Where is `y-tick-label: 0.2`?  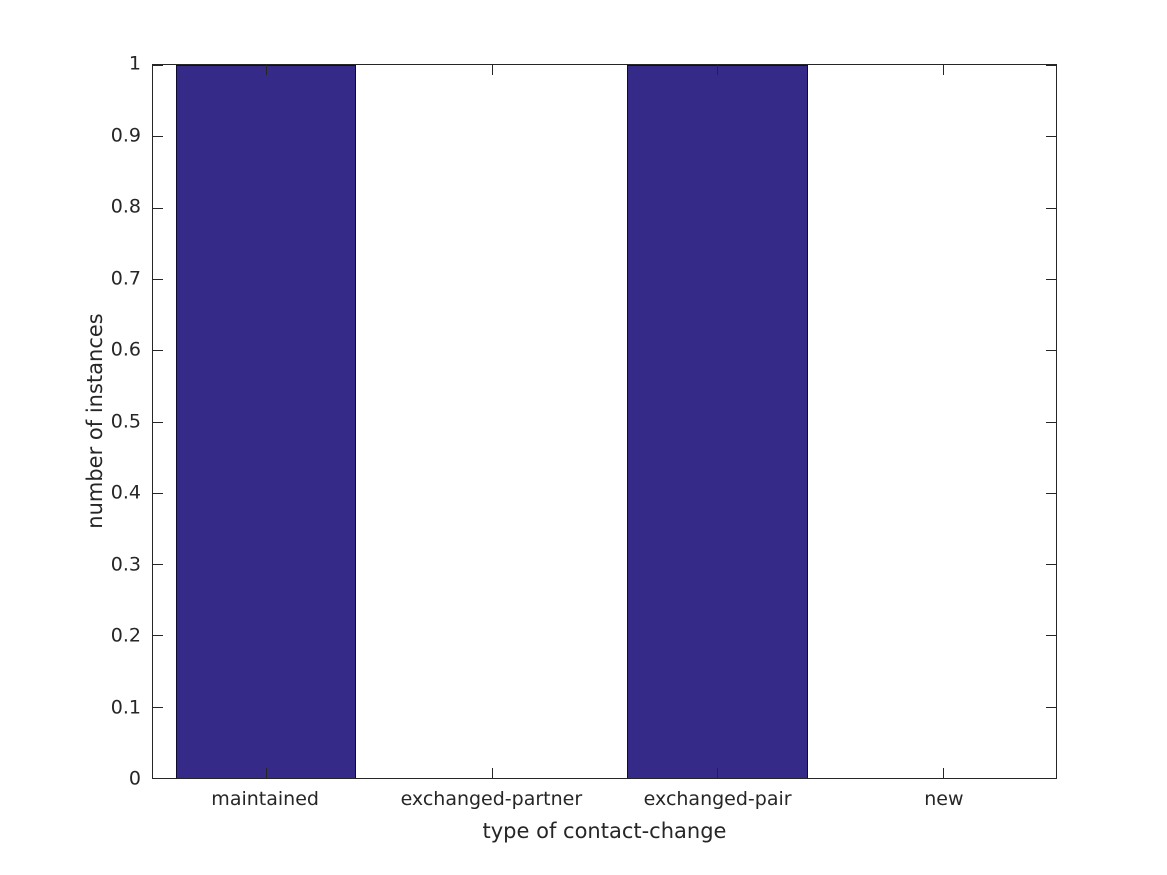 y-tick-label: 0.2 is located at coordinates (125, 635).